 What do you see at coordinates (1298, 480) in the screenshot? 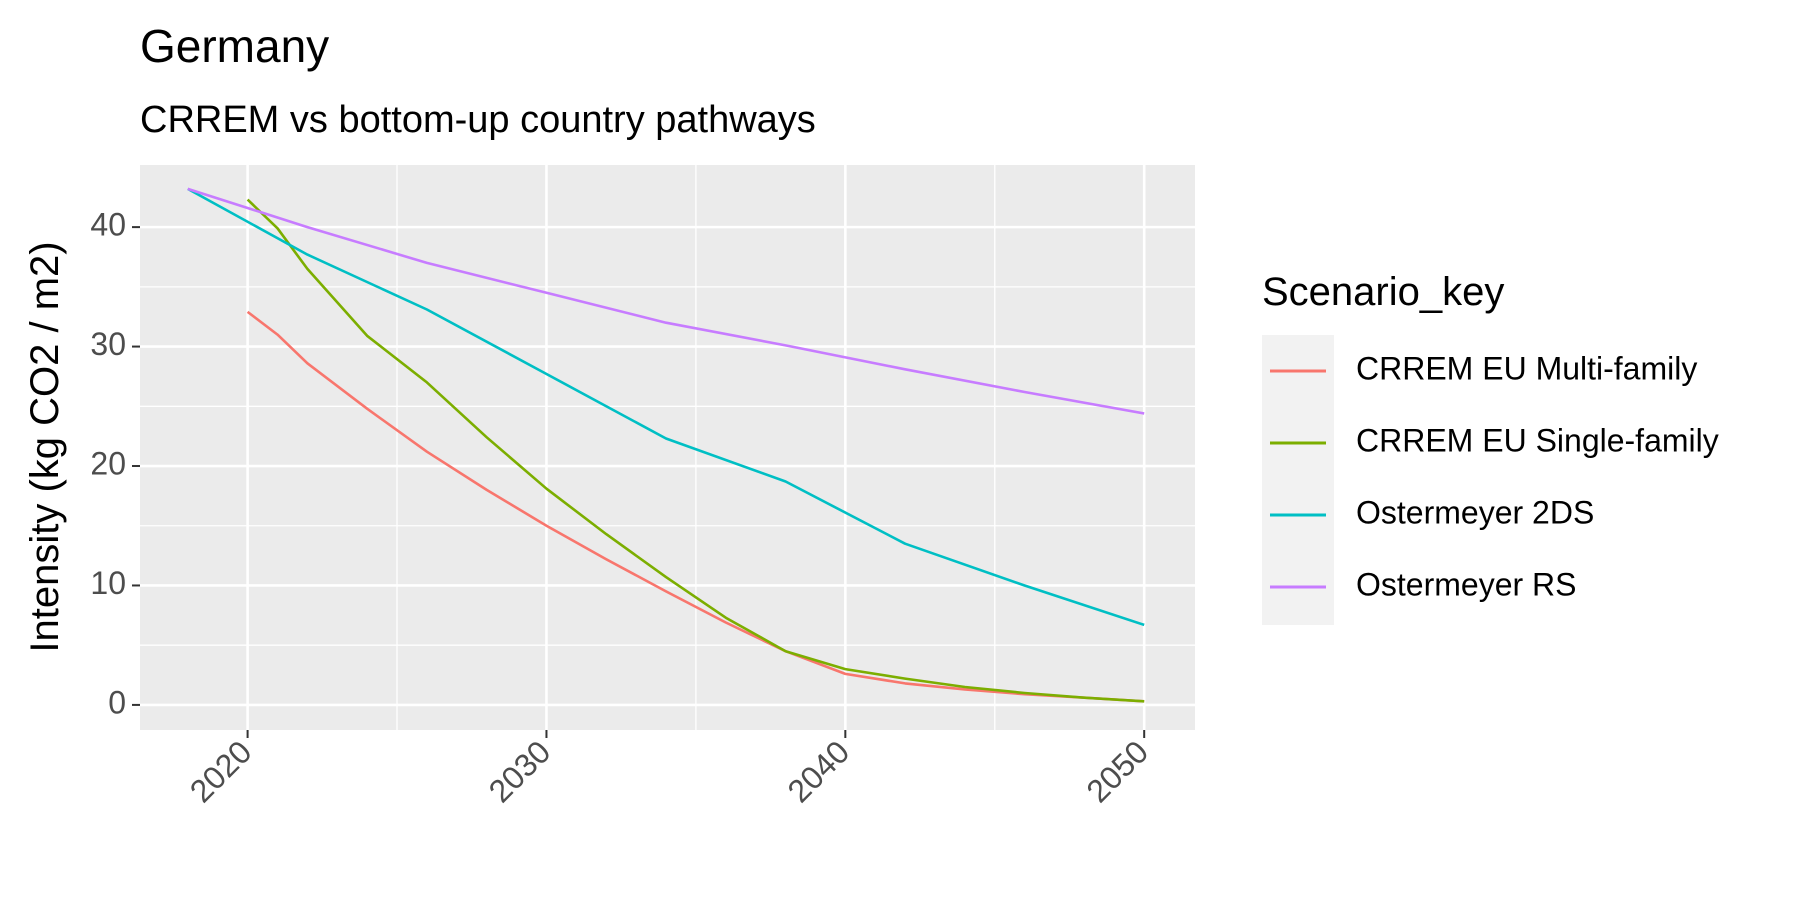
I see `legend-key-background` at bounding box center [1298, 480].